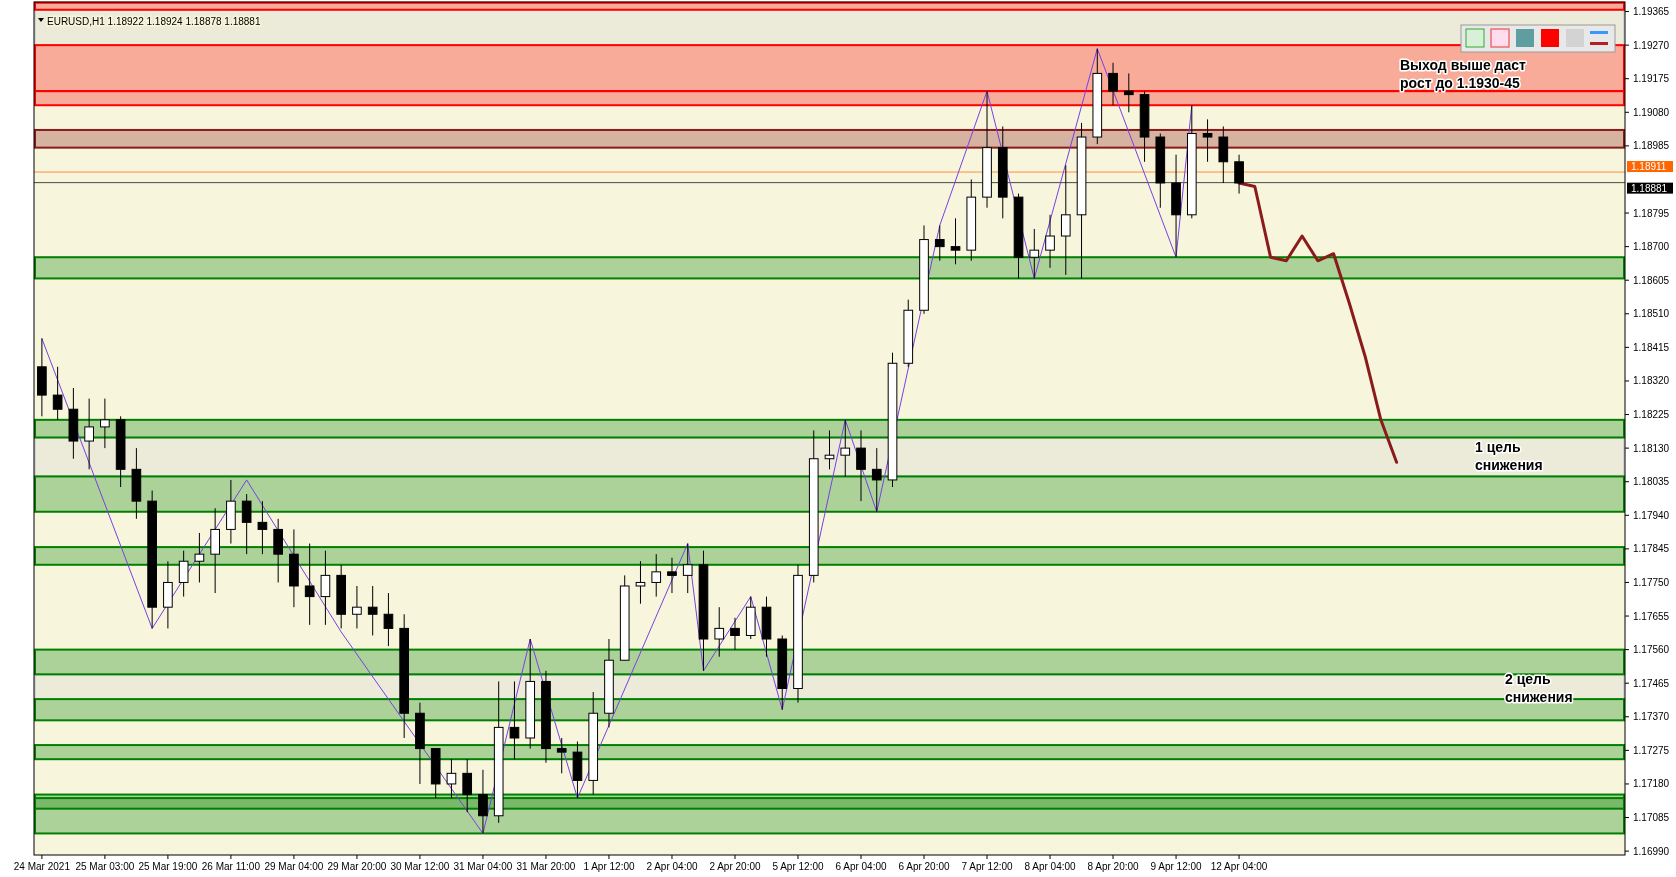 This screenshot has height=877, width=1676. I want to click on x-tick-label: 29 Mar 20:00, so click(357, 866).